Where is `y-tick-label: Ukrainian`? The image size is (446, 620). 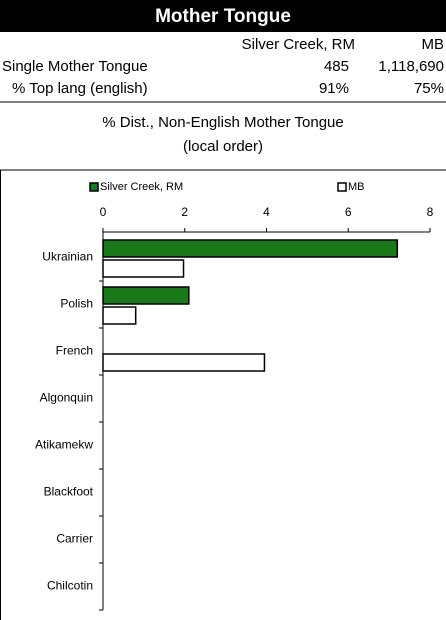 y-tick-label: Ukrainian is located at coordinates (67, 257).